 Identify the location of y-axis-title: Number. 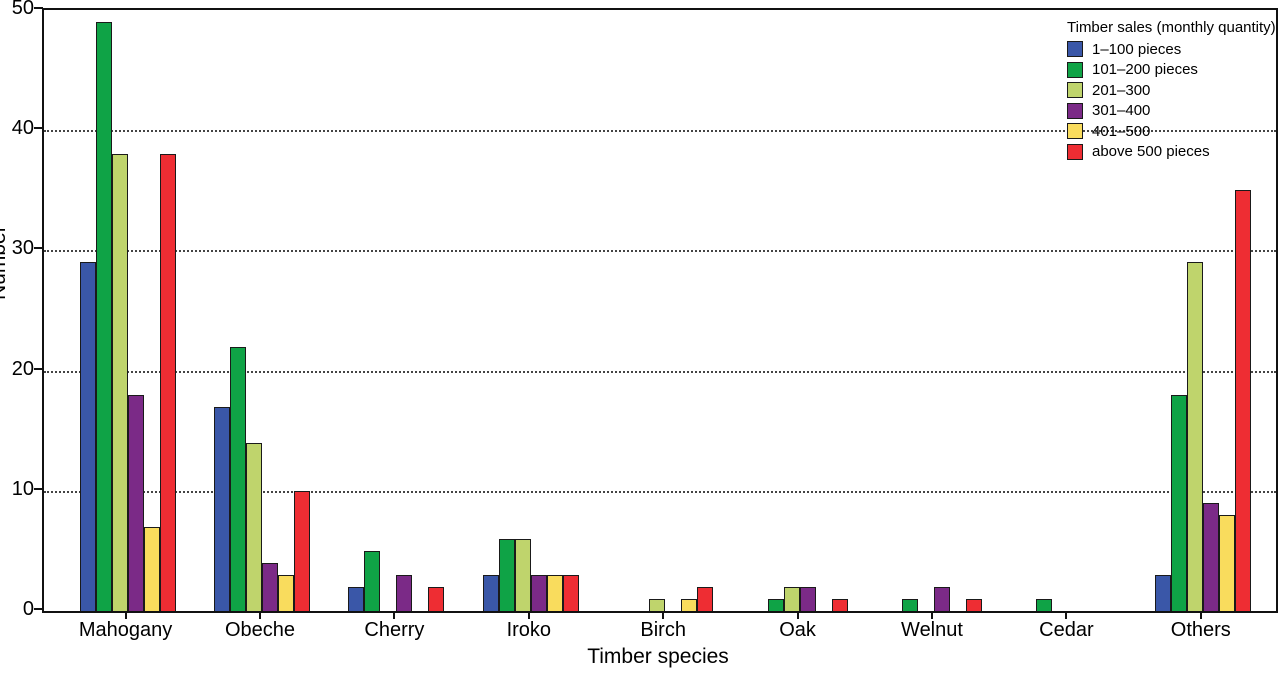
(5, 262).